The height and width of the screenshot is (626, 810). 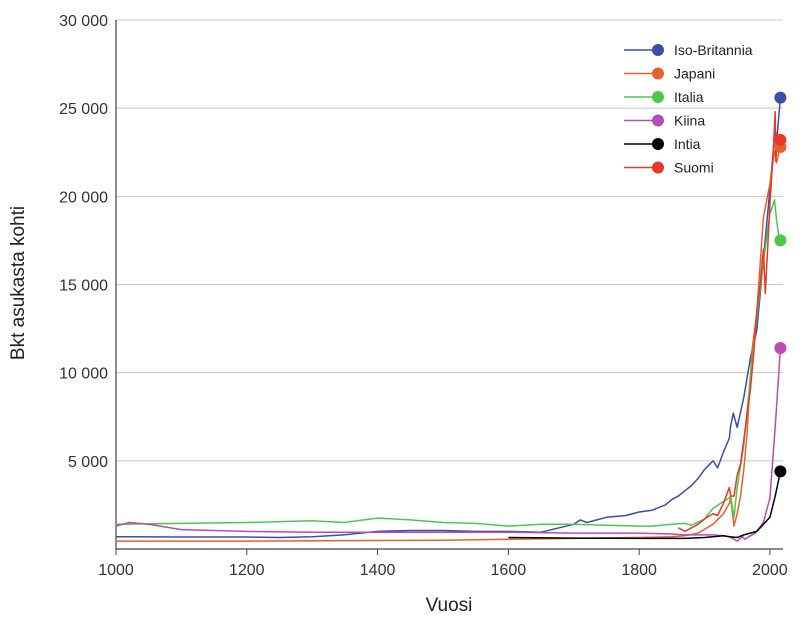 What do you see at coordinates (83, 109) in the screenshot?
I see `y-tick-label: 25 000` at bounding box center [83, 109].